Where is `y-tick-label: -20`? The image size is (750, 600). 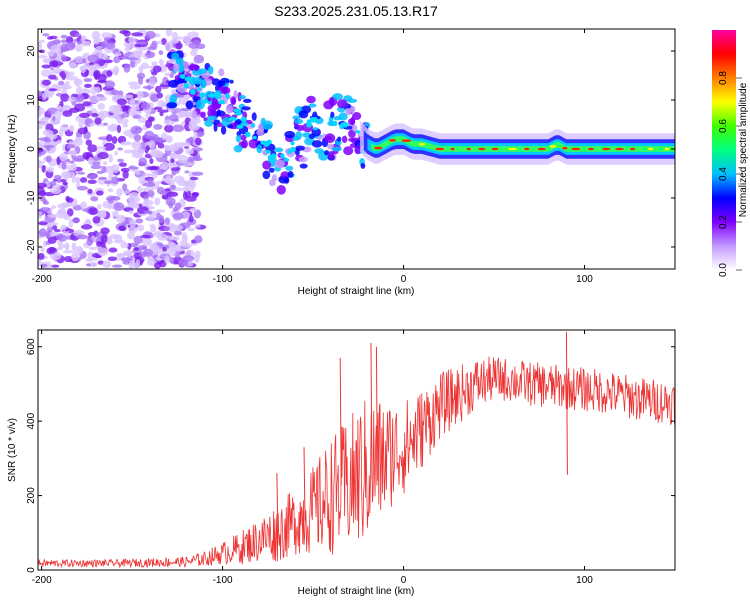
y-tick-label: -20 is located at coordinates (31, 246).